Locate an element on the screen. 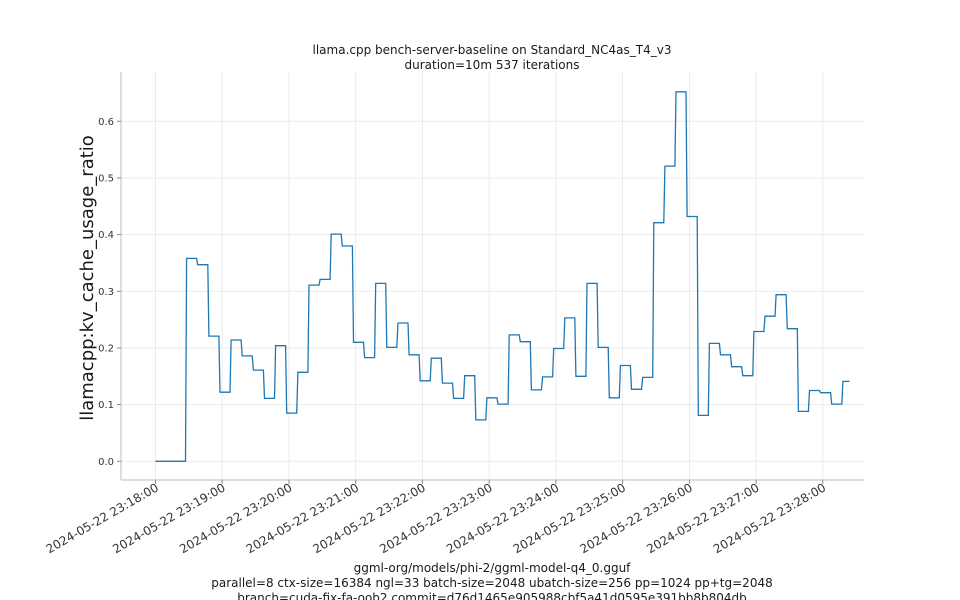  chart-subtitle: duration=10m 537 iterations is located at coordinates (492, 65).